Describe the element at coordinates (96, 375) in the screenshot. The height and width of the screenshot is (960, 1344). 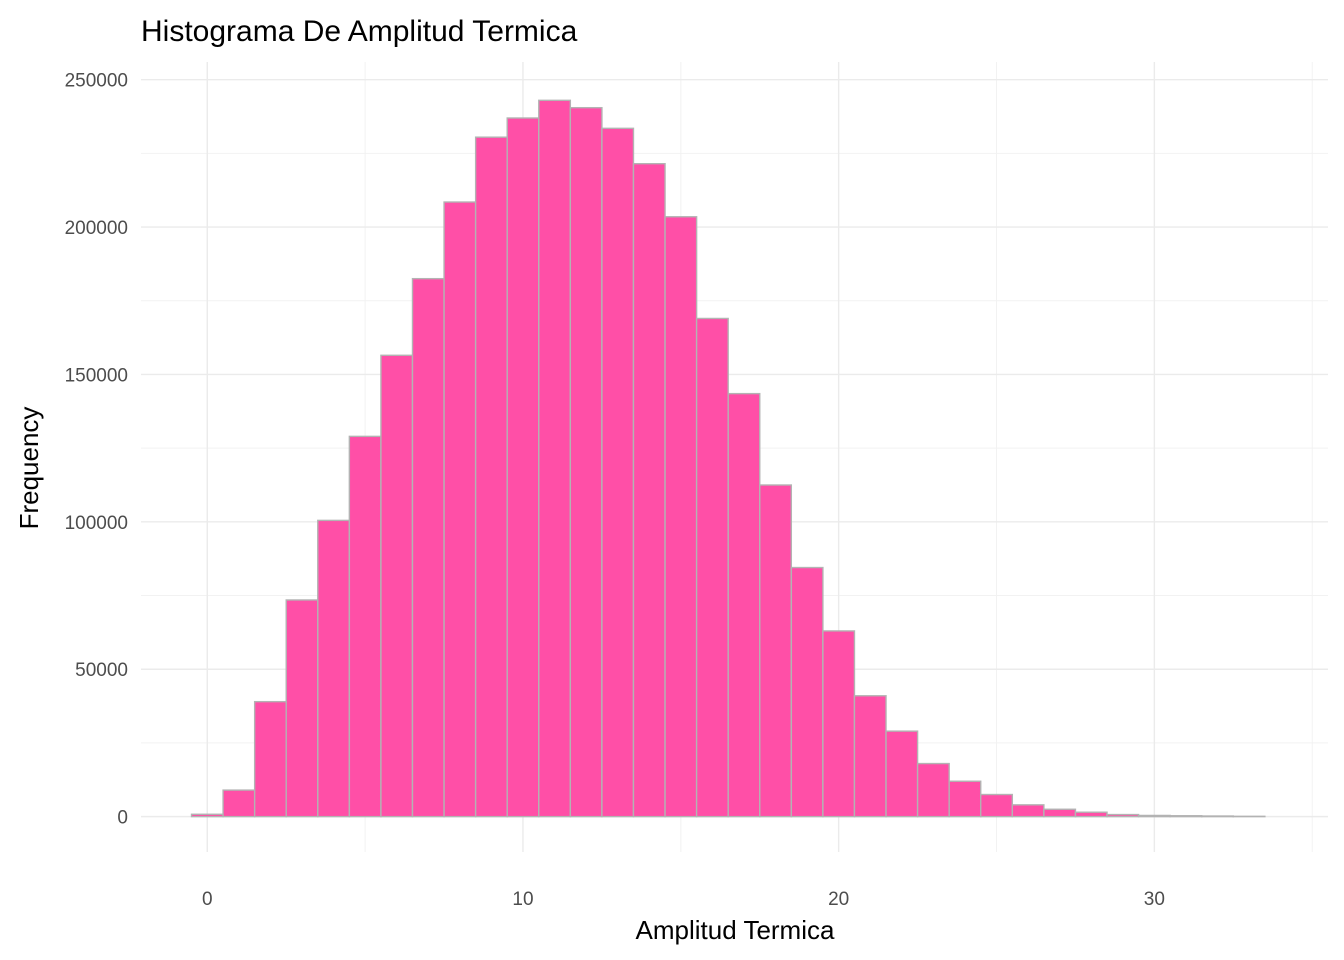
I see `y-tick-label: 150000` at that location.